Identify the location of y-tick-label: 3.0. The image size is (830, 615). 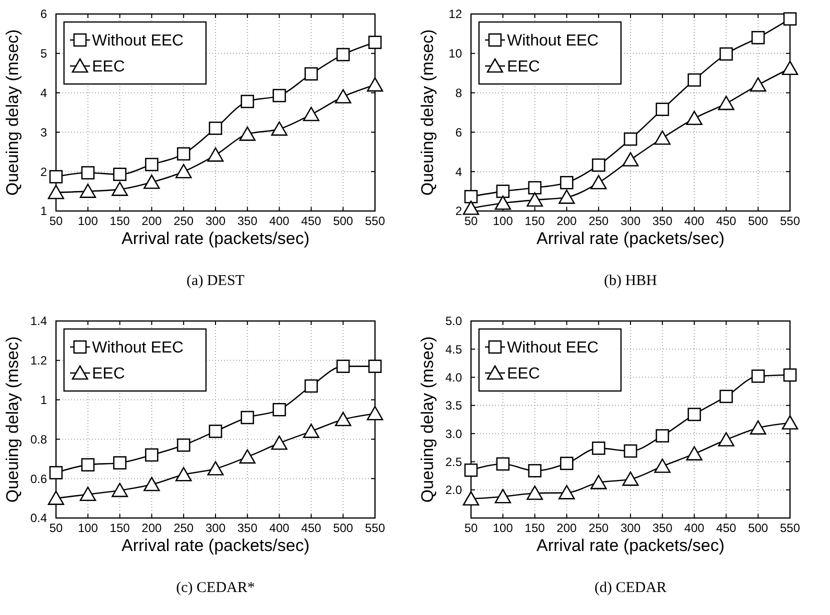
(453, 433).